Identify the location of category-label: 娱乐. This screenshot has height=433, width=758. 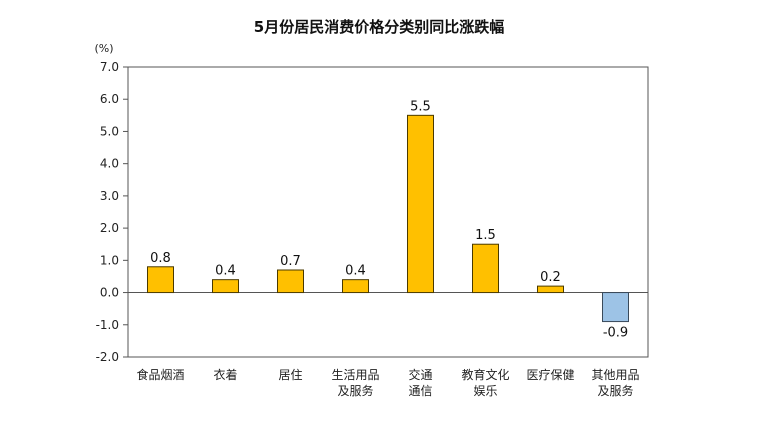
(485, 391).